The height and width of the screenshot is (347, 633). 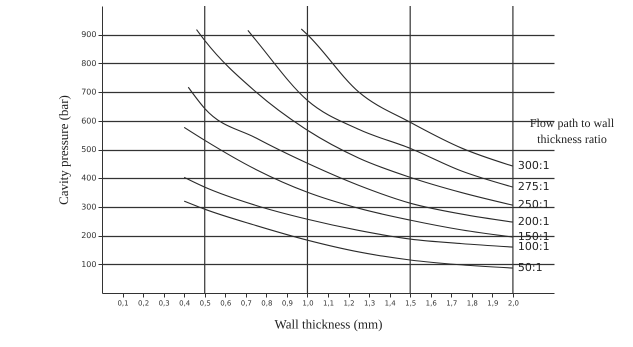 What do you see at coordinates (534, 221) in the screenshot?
I see `series-label: 200:1` at bounding box center [534, 221].